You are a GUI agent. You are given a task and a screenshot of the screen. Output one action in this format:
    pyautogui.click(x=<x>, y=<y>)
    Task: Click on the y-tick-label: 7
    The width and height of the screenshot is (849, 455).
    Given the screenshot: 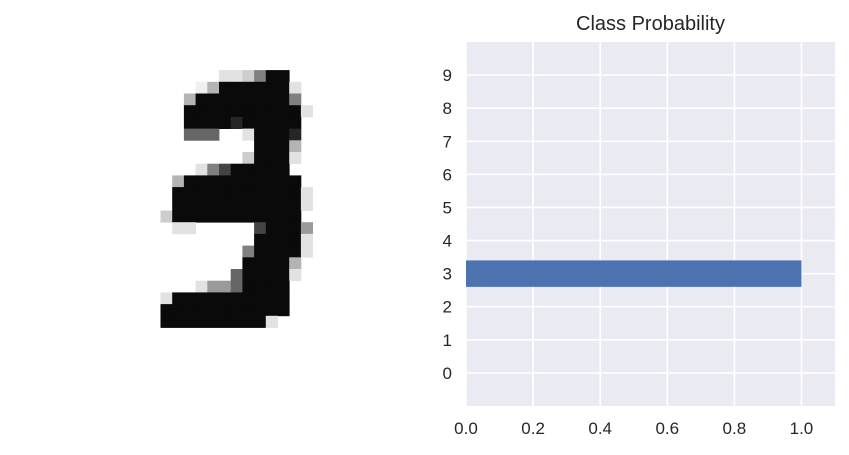 What is the action you would take?
    pyautogui.click(x=447, y=141)
    